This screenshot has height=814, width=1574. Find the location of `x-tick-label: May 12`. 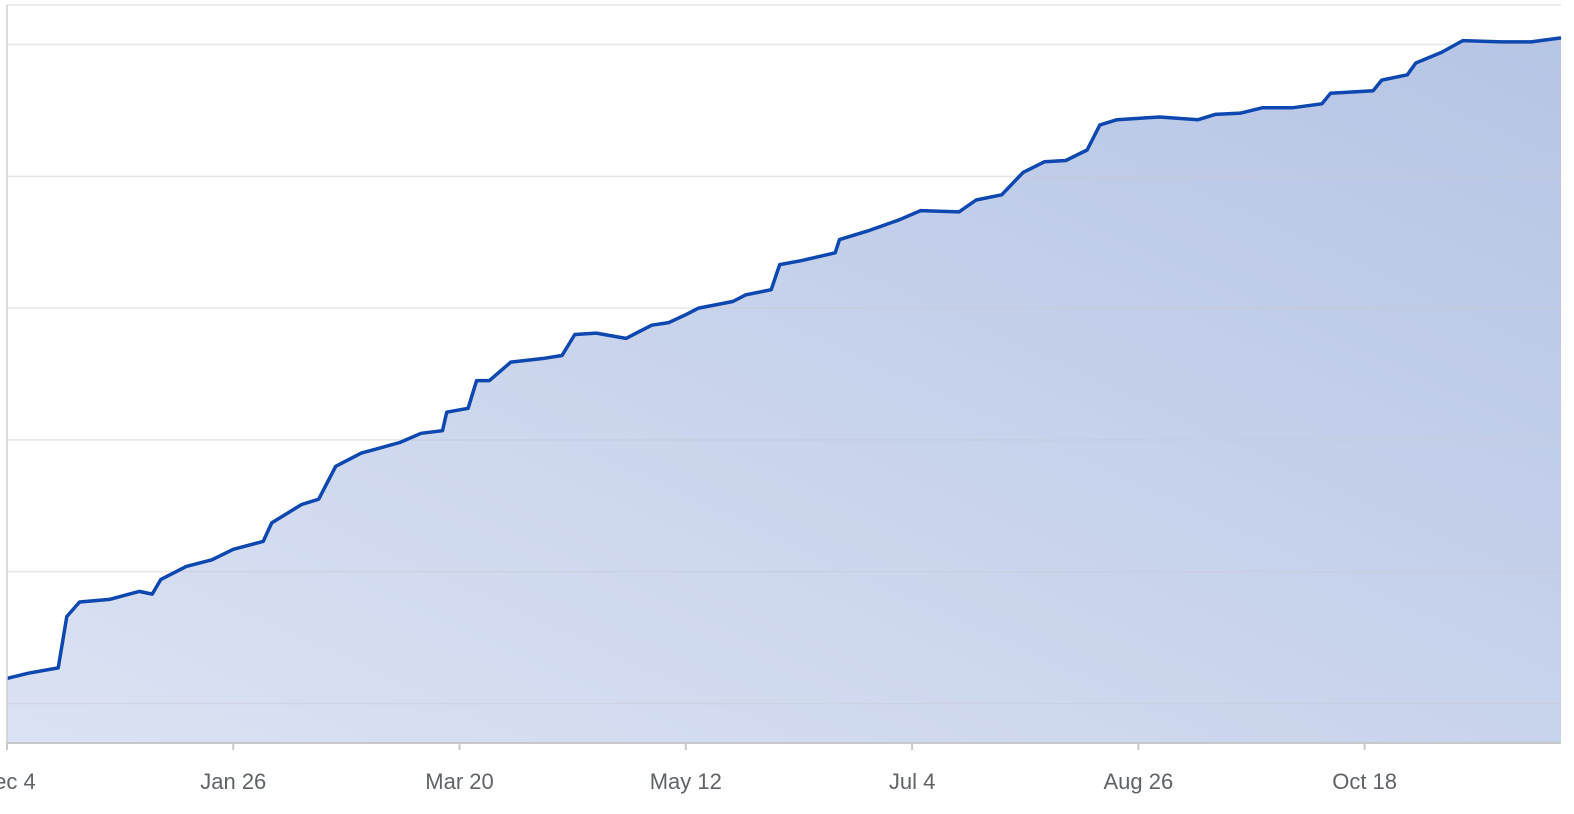

x-tick-label: May 12 is located at coordinates (686, 781).